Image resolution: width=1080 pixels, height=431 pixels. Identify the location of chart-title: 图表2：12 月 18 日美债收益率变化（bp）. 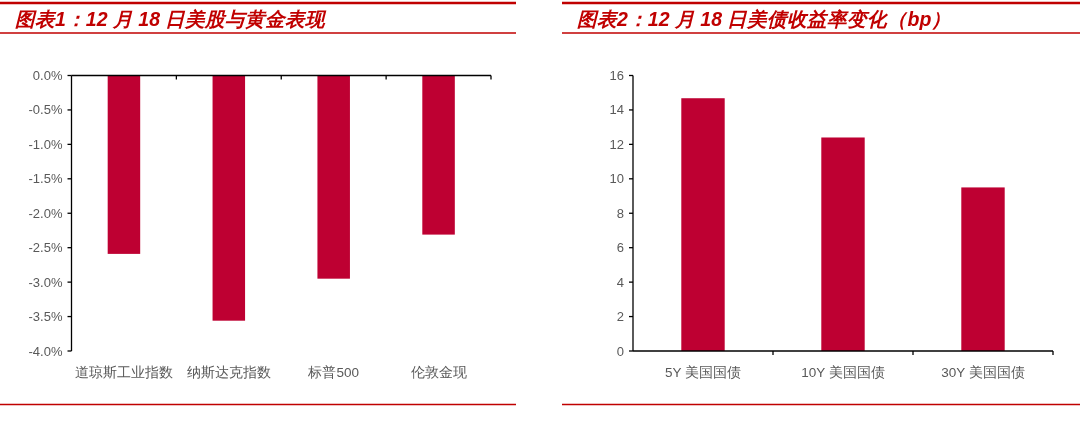
(764, 19).